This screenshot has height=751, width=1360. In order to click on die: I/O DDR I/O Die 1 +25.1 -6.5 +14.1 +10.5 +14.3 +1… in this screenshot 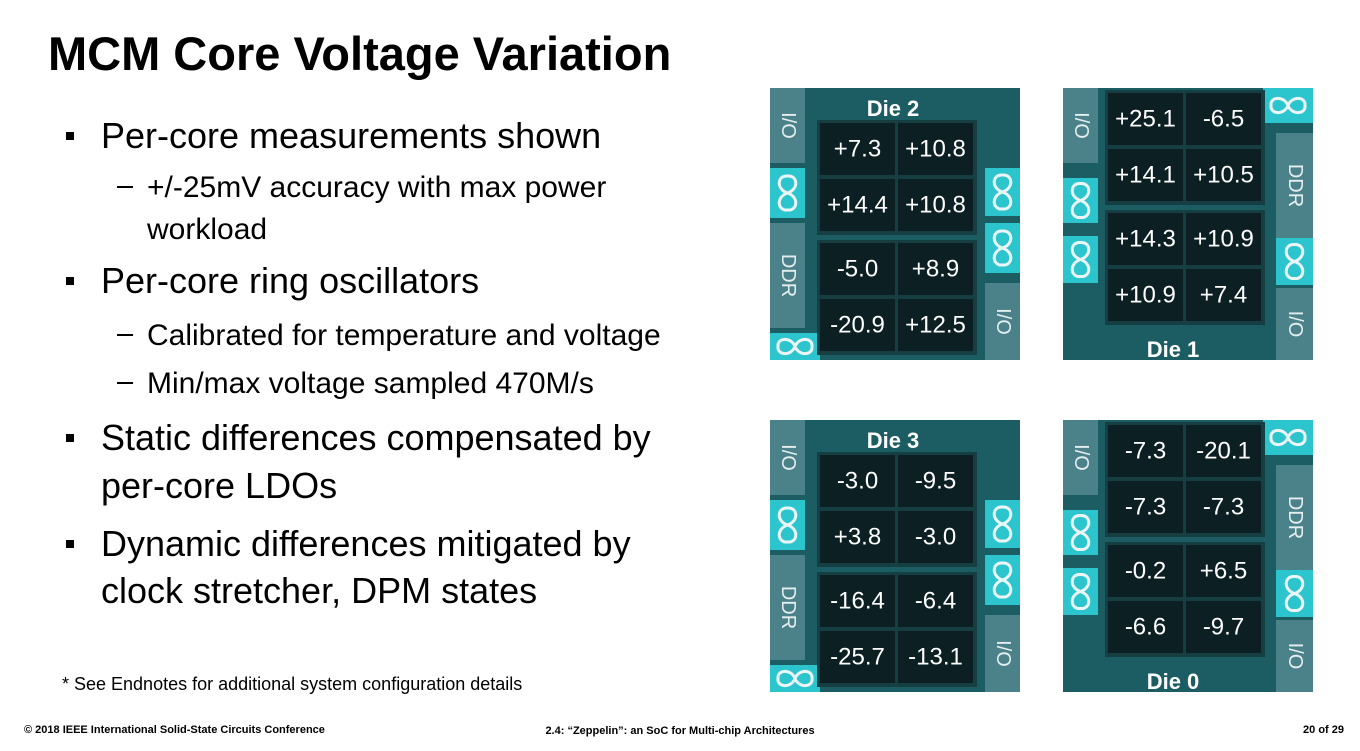, I will do `click(1188, 225)`.